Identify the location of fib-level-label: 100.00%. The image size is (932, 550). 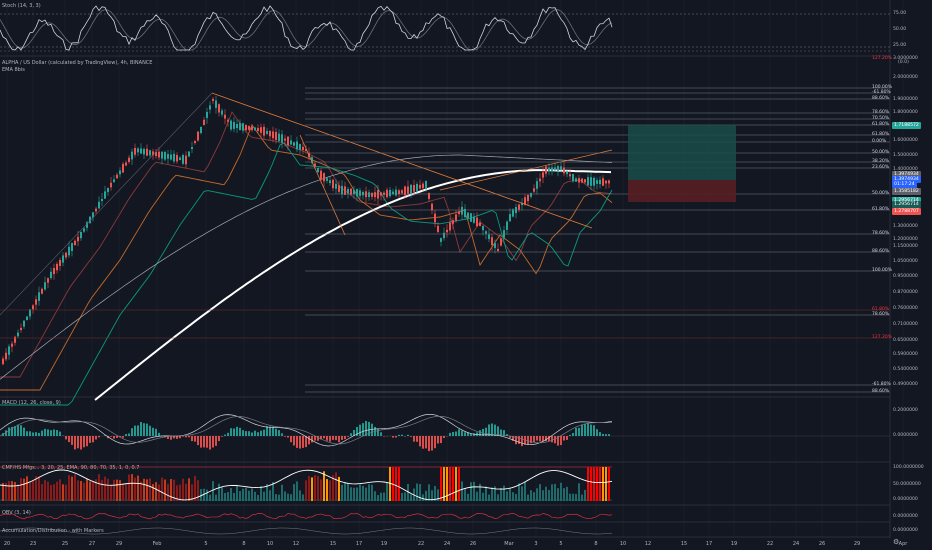
(882, 87).